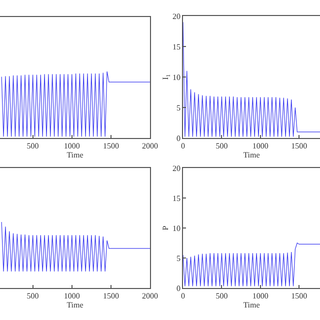 This screenshot has height=320, width=320. Describe the element at coordinates (165, 227) in the screenshot. I see `y-axis-title: P` at that location.